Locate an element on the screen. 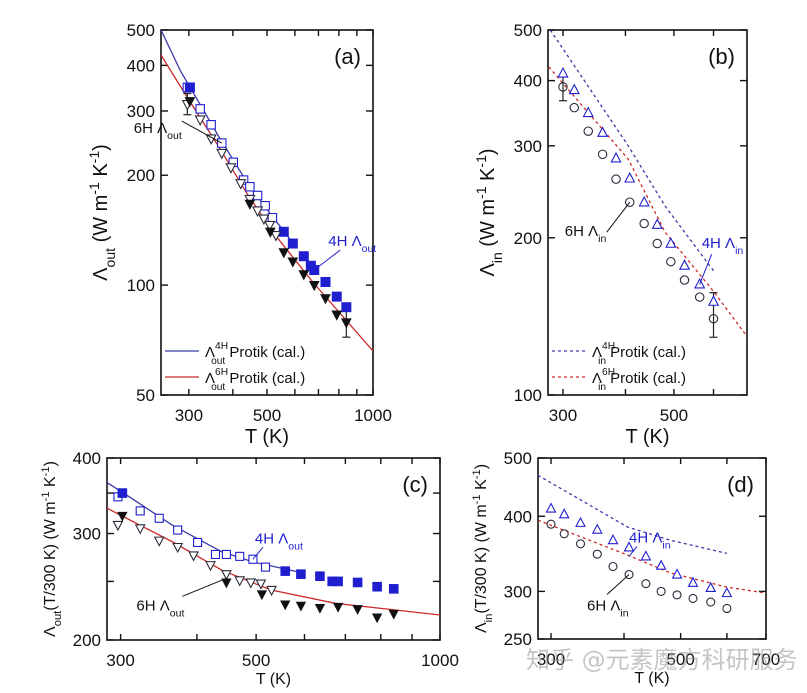 The image size is (807, 693). plot-area is located at coordinates (267, 191).